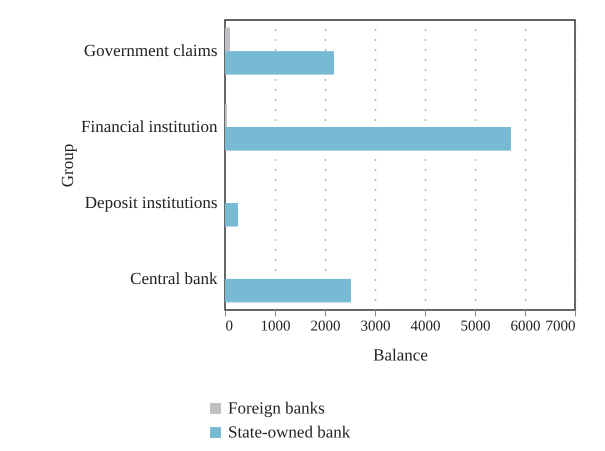 Image resolution: width=605 pixels, height=451 pixels. What do you see at coordinates (151, 202) in the screenshot?
I see `y-tick-label: Deposit institutions` at bounding box center [151, 202].